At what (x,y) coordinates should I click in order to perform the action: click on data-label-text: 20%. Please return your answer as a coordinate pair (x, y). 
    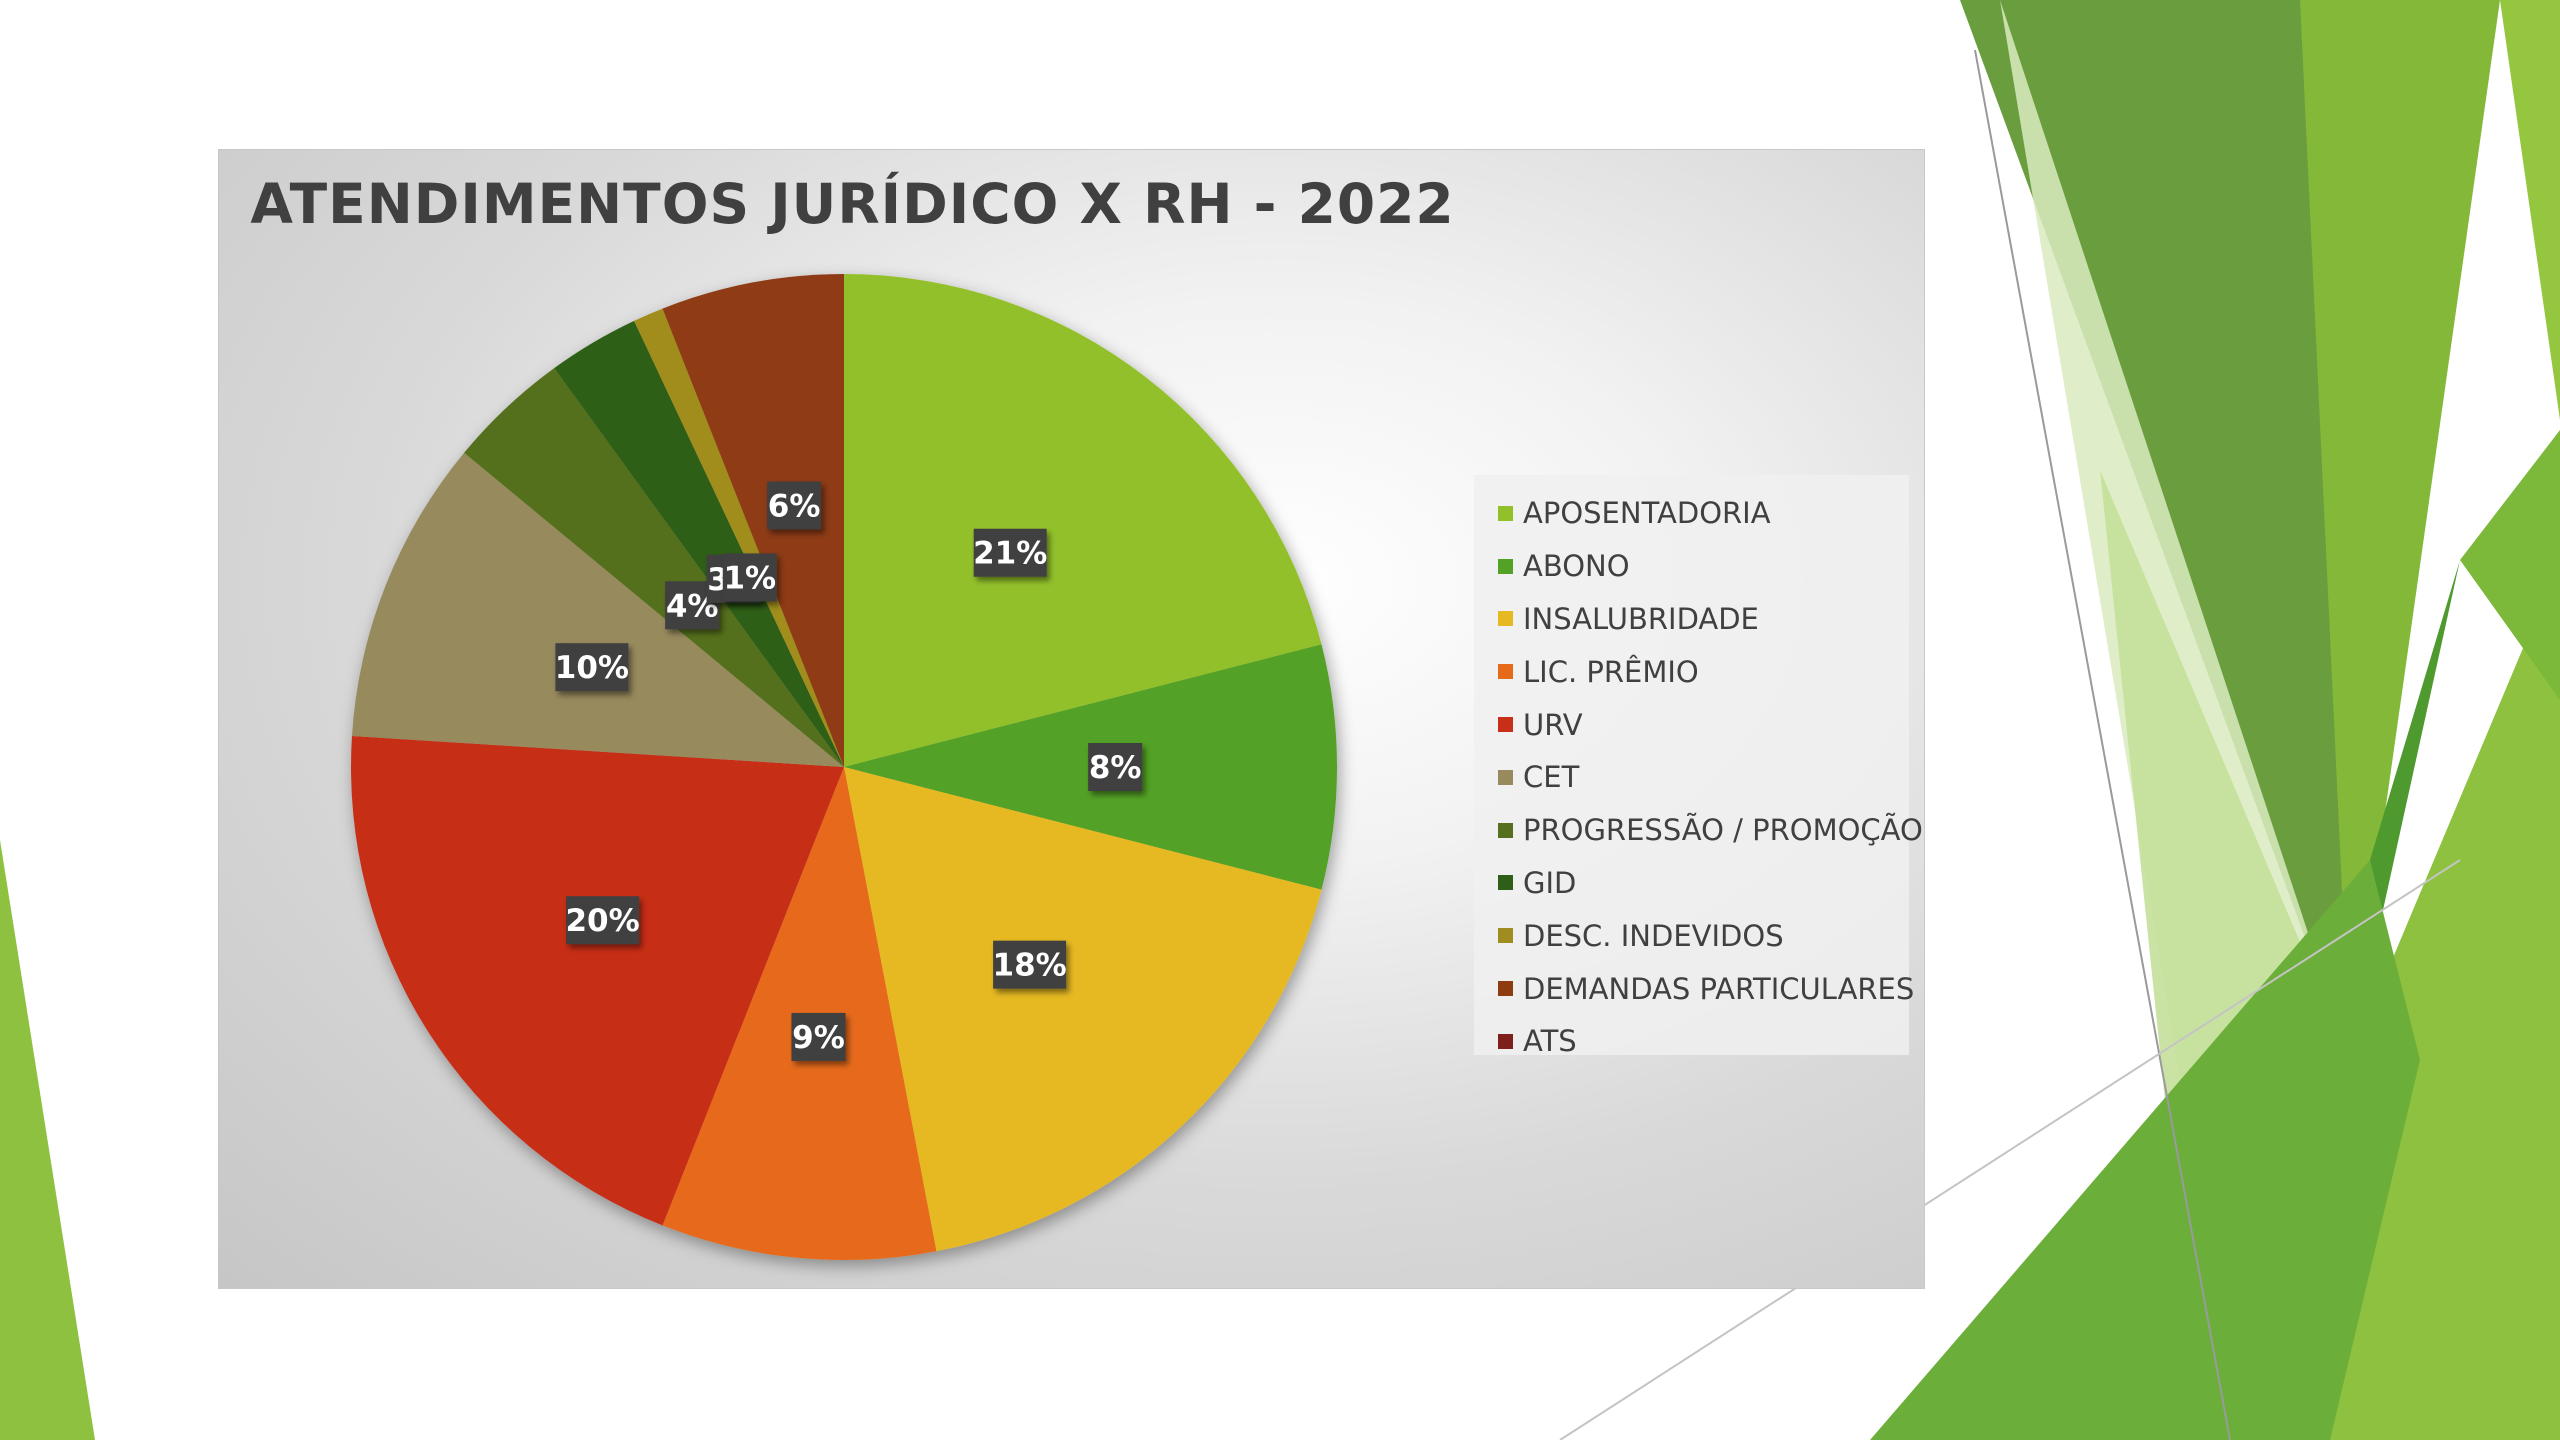
    Looking at the image, I should click on (602, 921).